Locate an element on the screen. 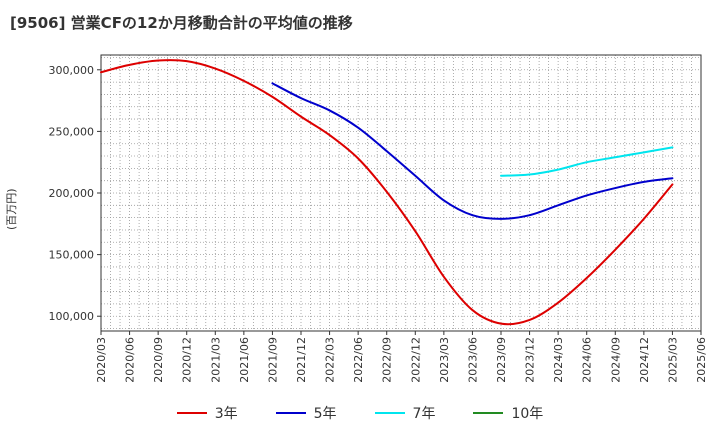  x-tick-label: 2020/12 is located at coordinates (187, 360).